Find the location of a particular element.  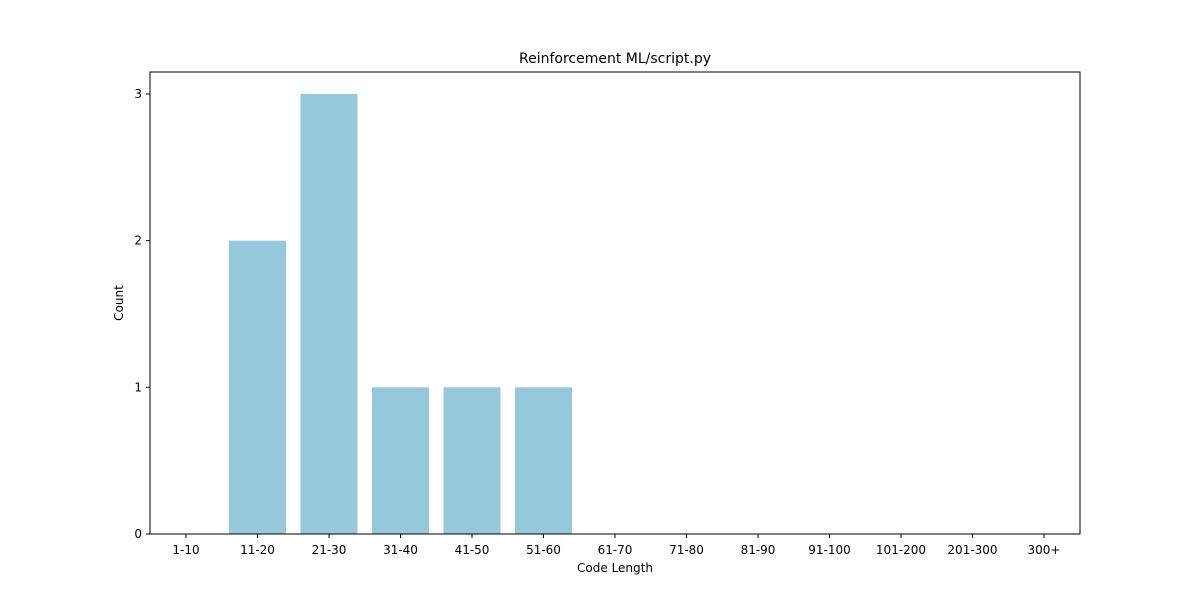

x-tick-label: 71-80 is located at coordinates (686, 550).